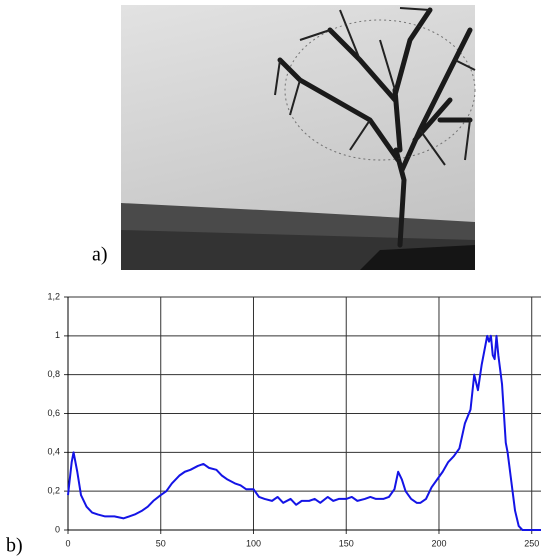 This screenshot has width=551, height=560. I want to click on x-tick-label: 0, so click(67, 543).